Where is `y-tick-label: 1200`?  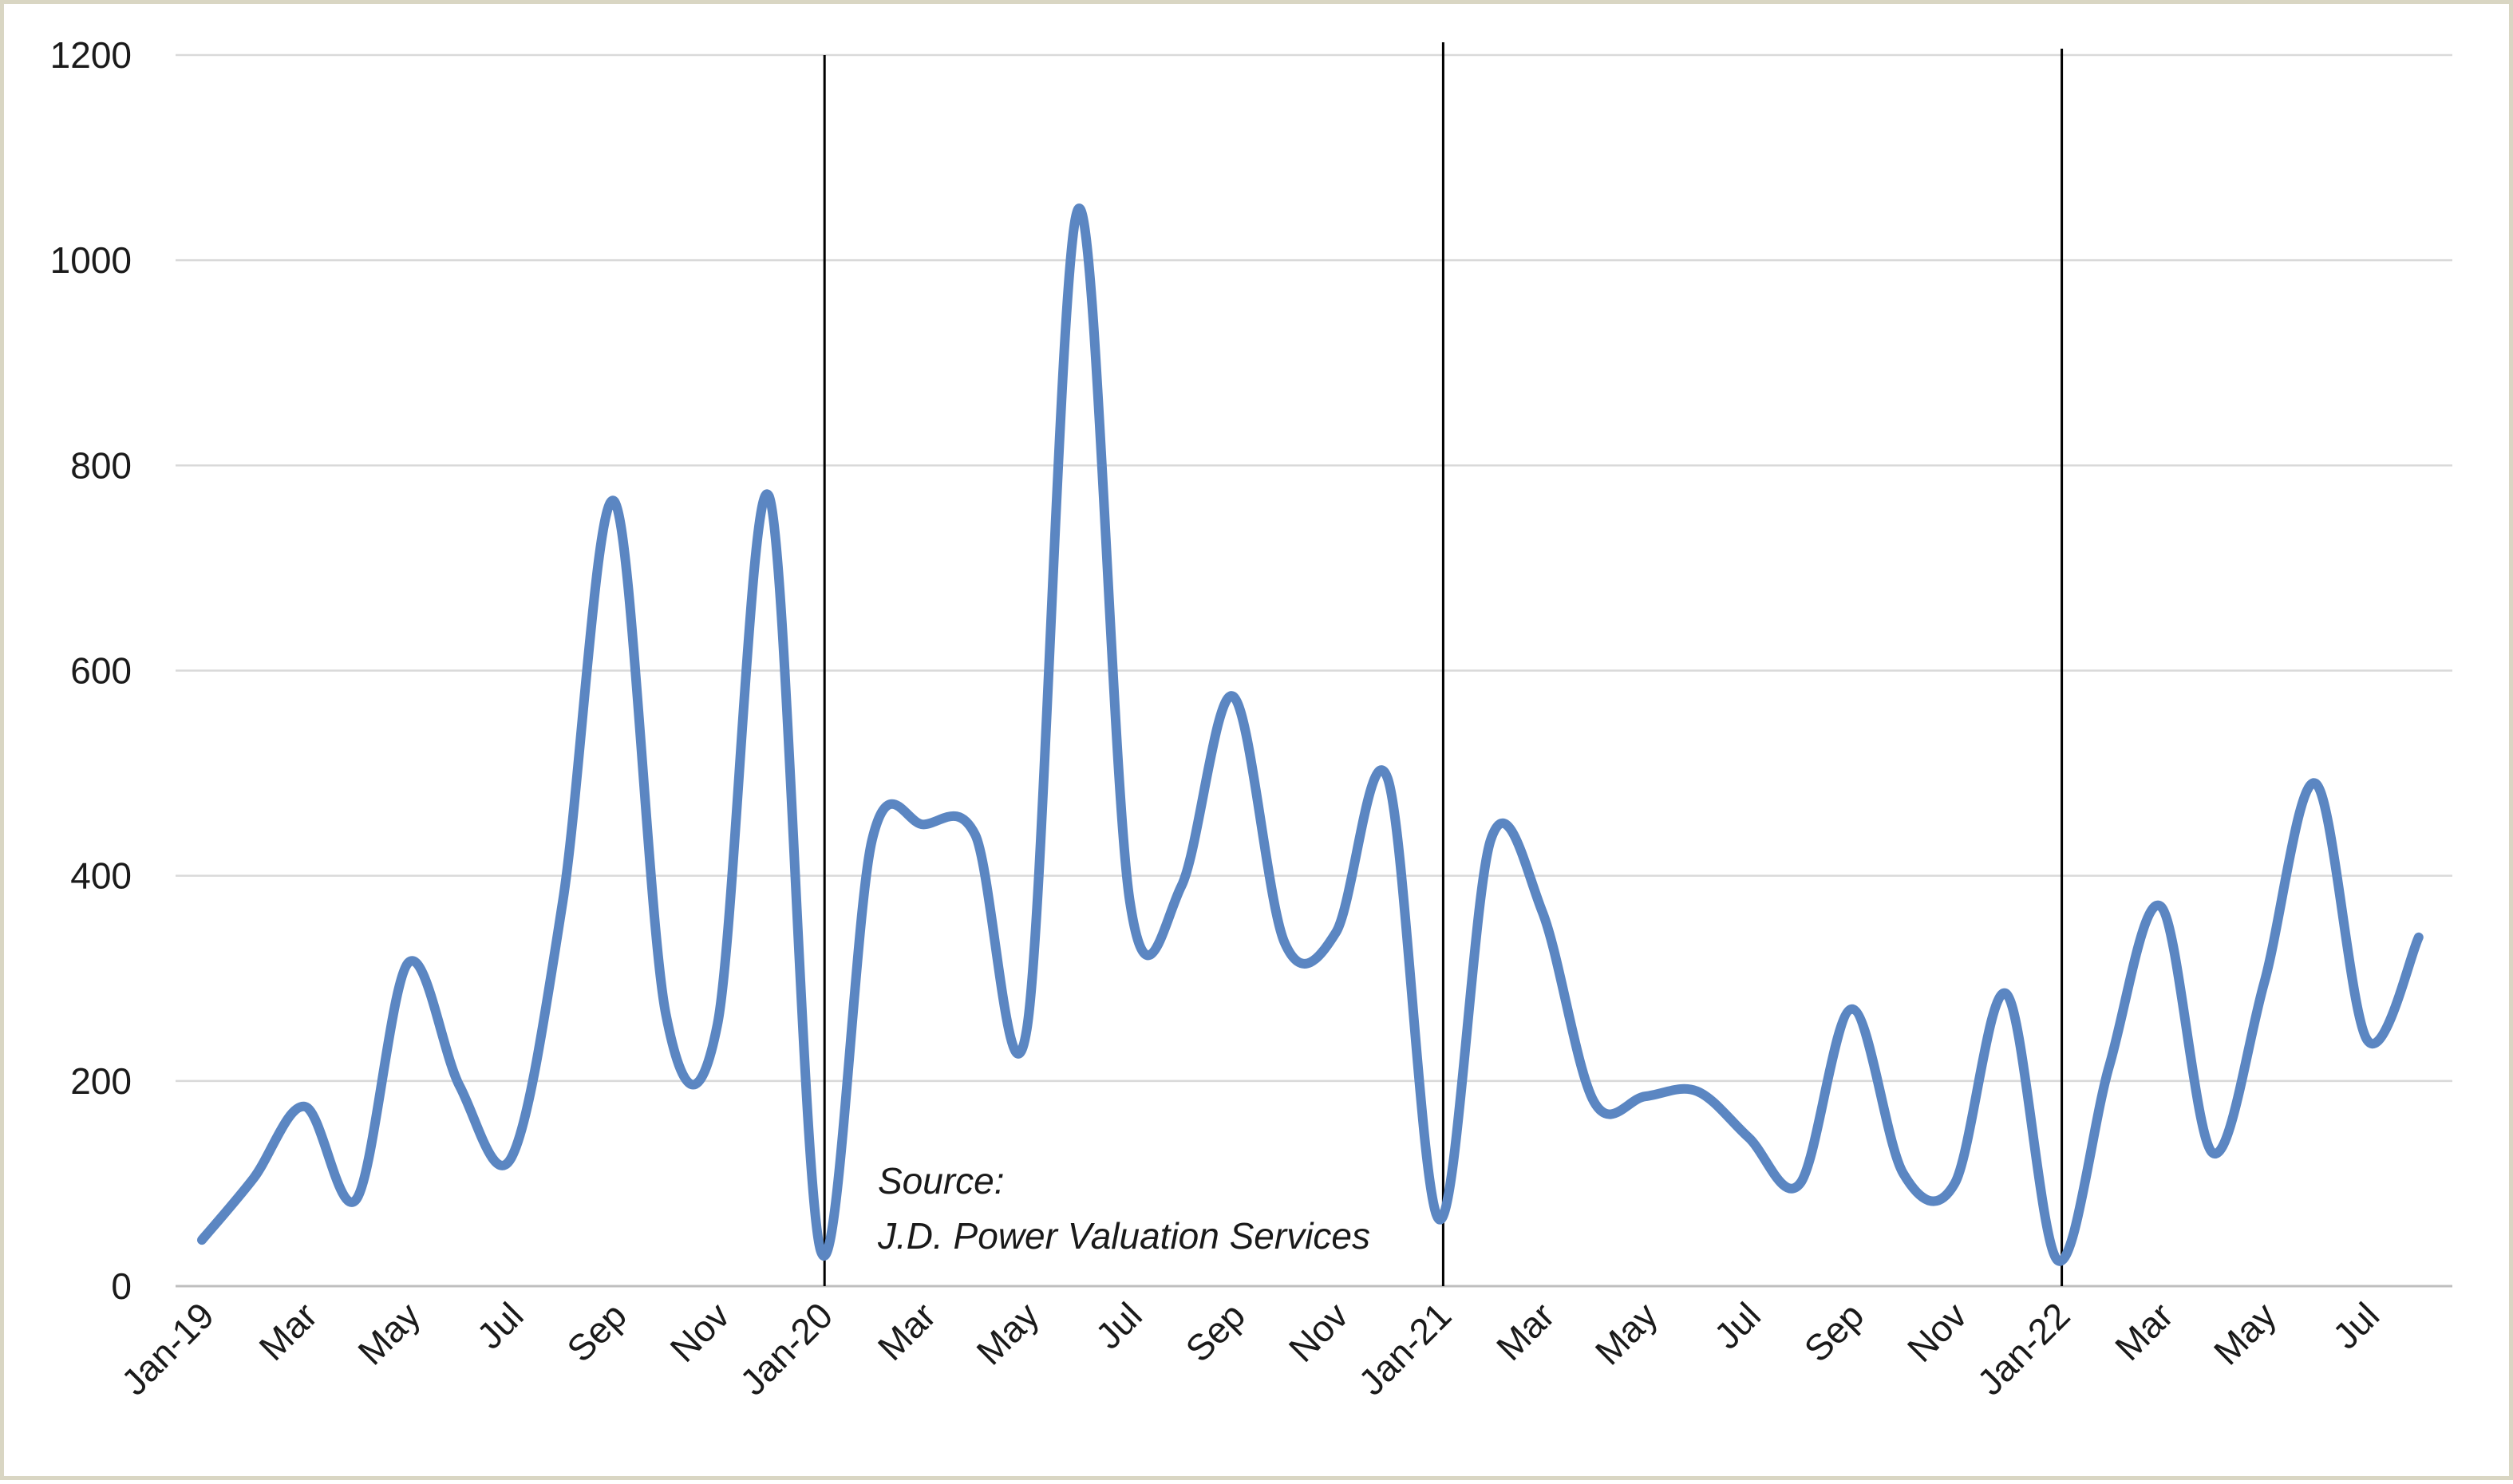 y-tick-label: 1200 is located at coordinates (91, 55).